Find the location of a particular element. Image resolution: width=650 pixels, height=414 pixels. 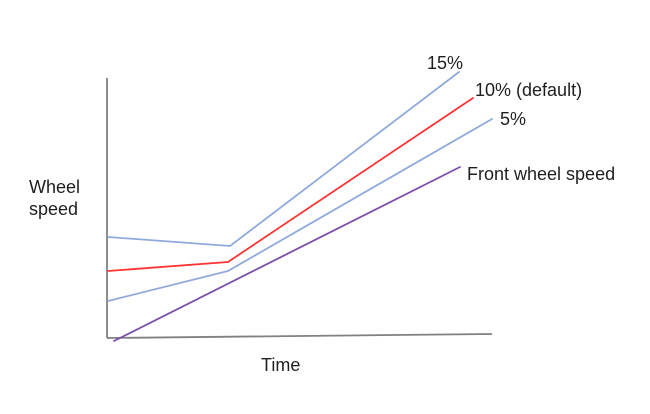

series-label-1: 15% is located at coordinates (445, 63).